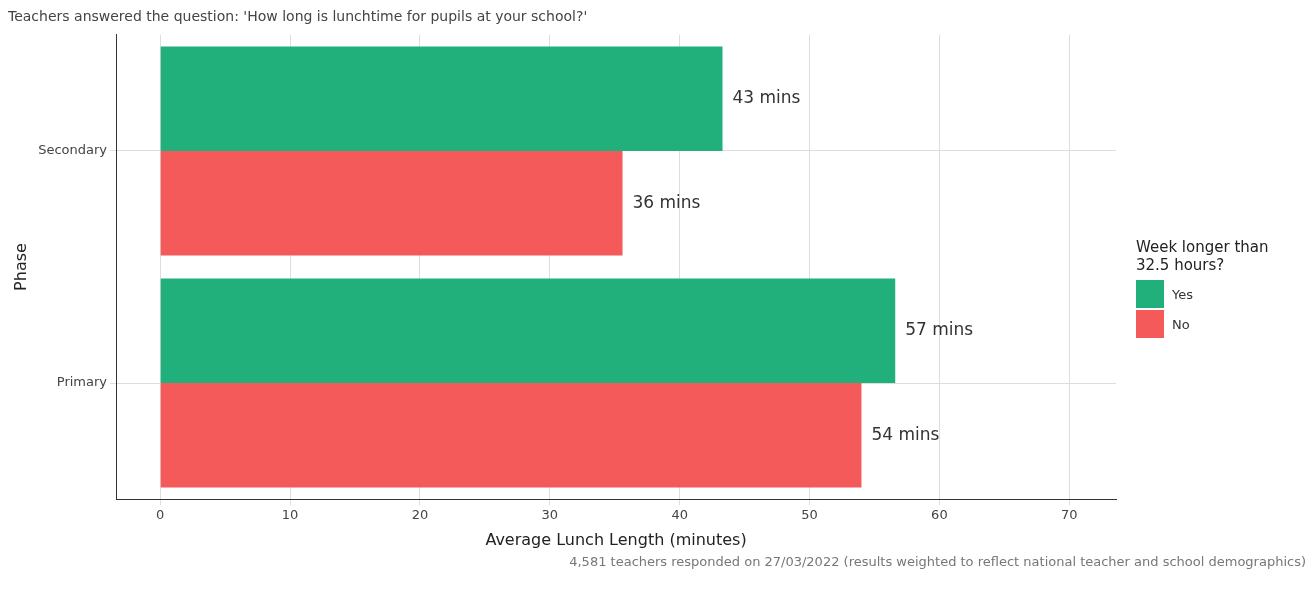 The width and height of the screenshot is (1314, 592). Describe the element at coordinates (1069, 515) in the screenshot. I see `x-tick-label: 70` at that location.